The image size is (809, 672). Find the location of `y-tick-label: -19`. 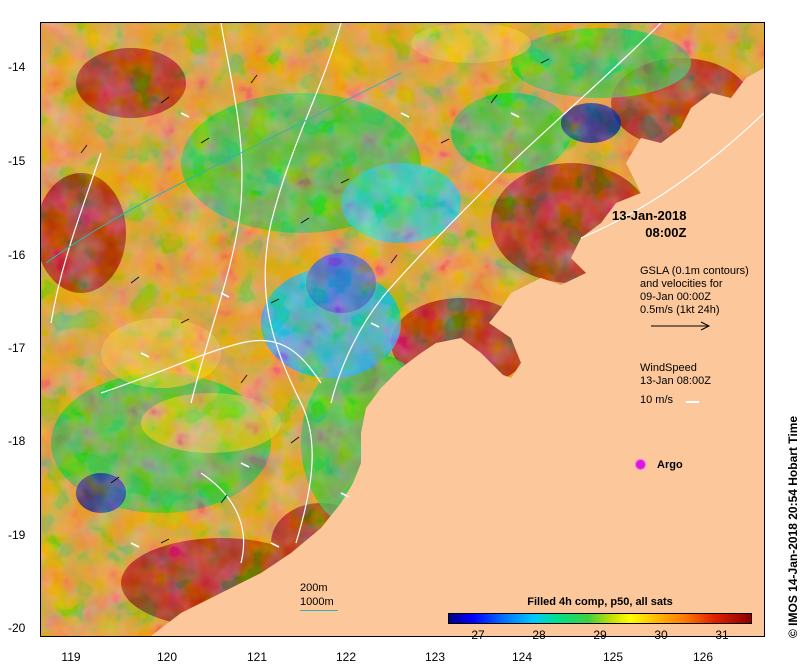

y-tick-label: -19 is located at coordinates (17, 535).